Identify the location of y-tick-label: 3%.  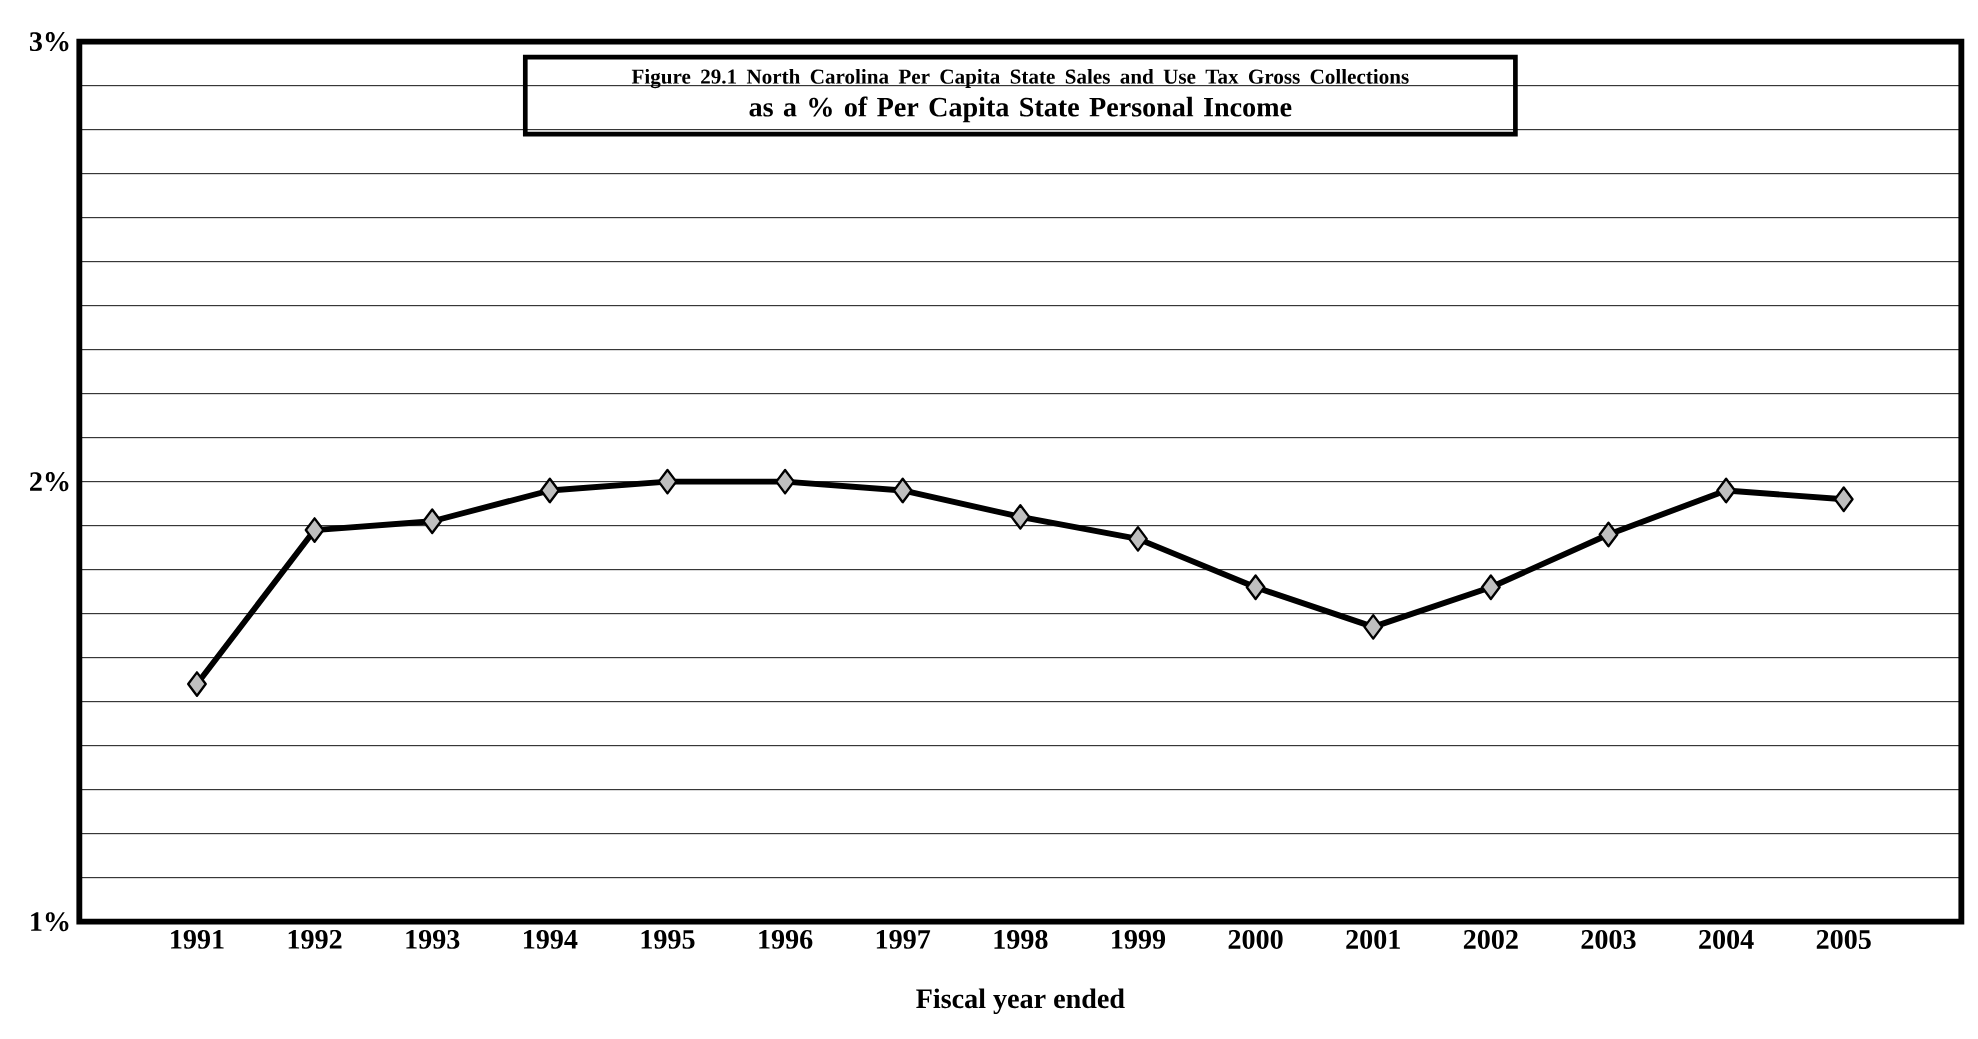
(49, 42).